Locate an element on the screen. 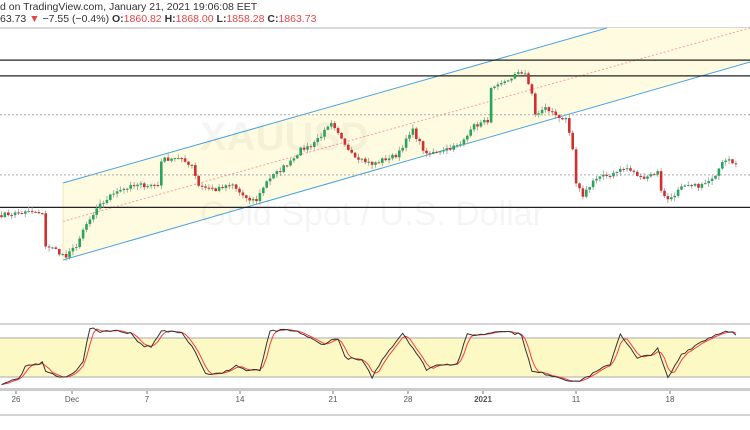 Image resolution: width=750 pixels, height=430 pixels. close-value: 1863.73 is located at coordinates (297, 19).